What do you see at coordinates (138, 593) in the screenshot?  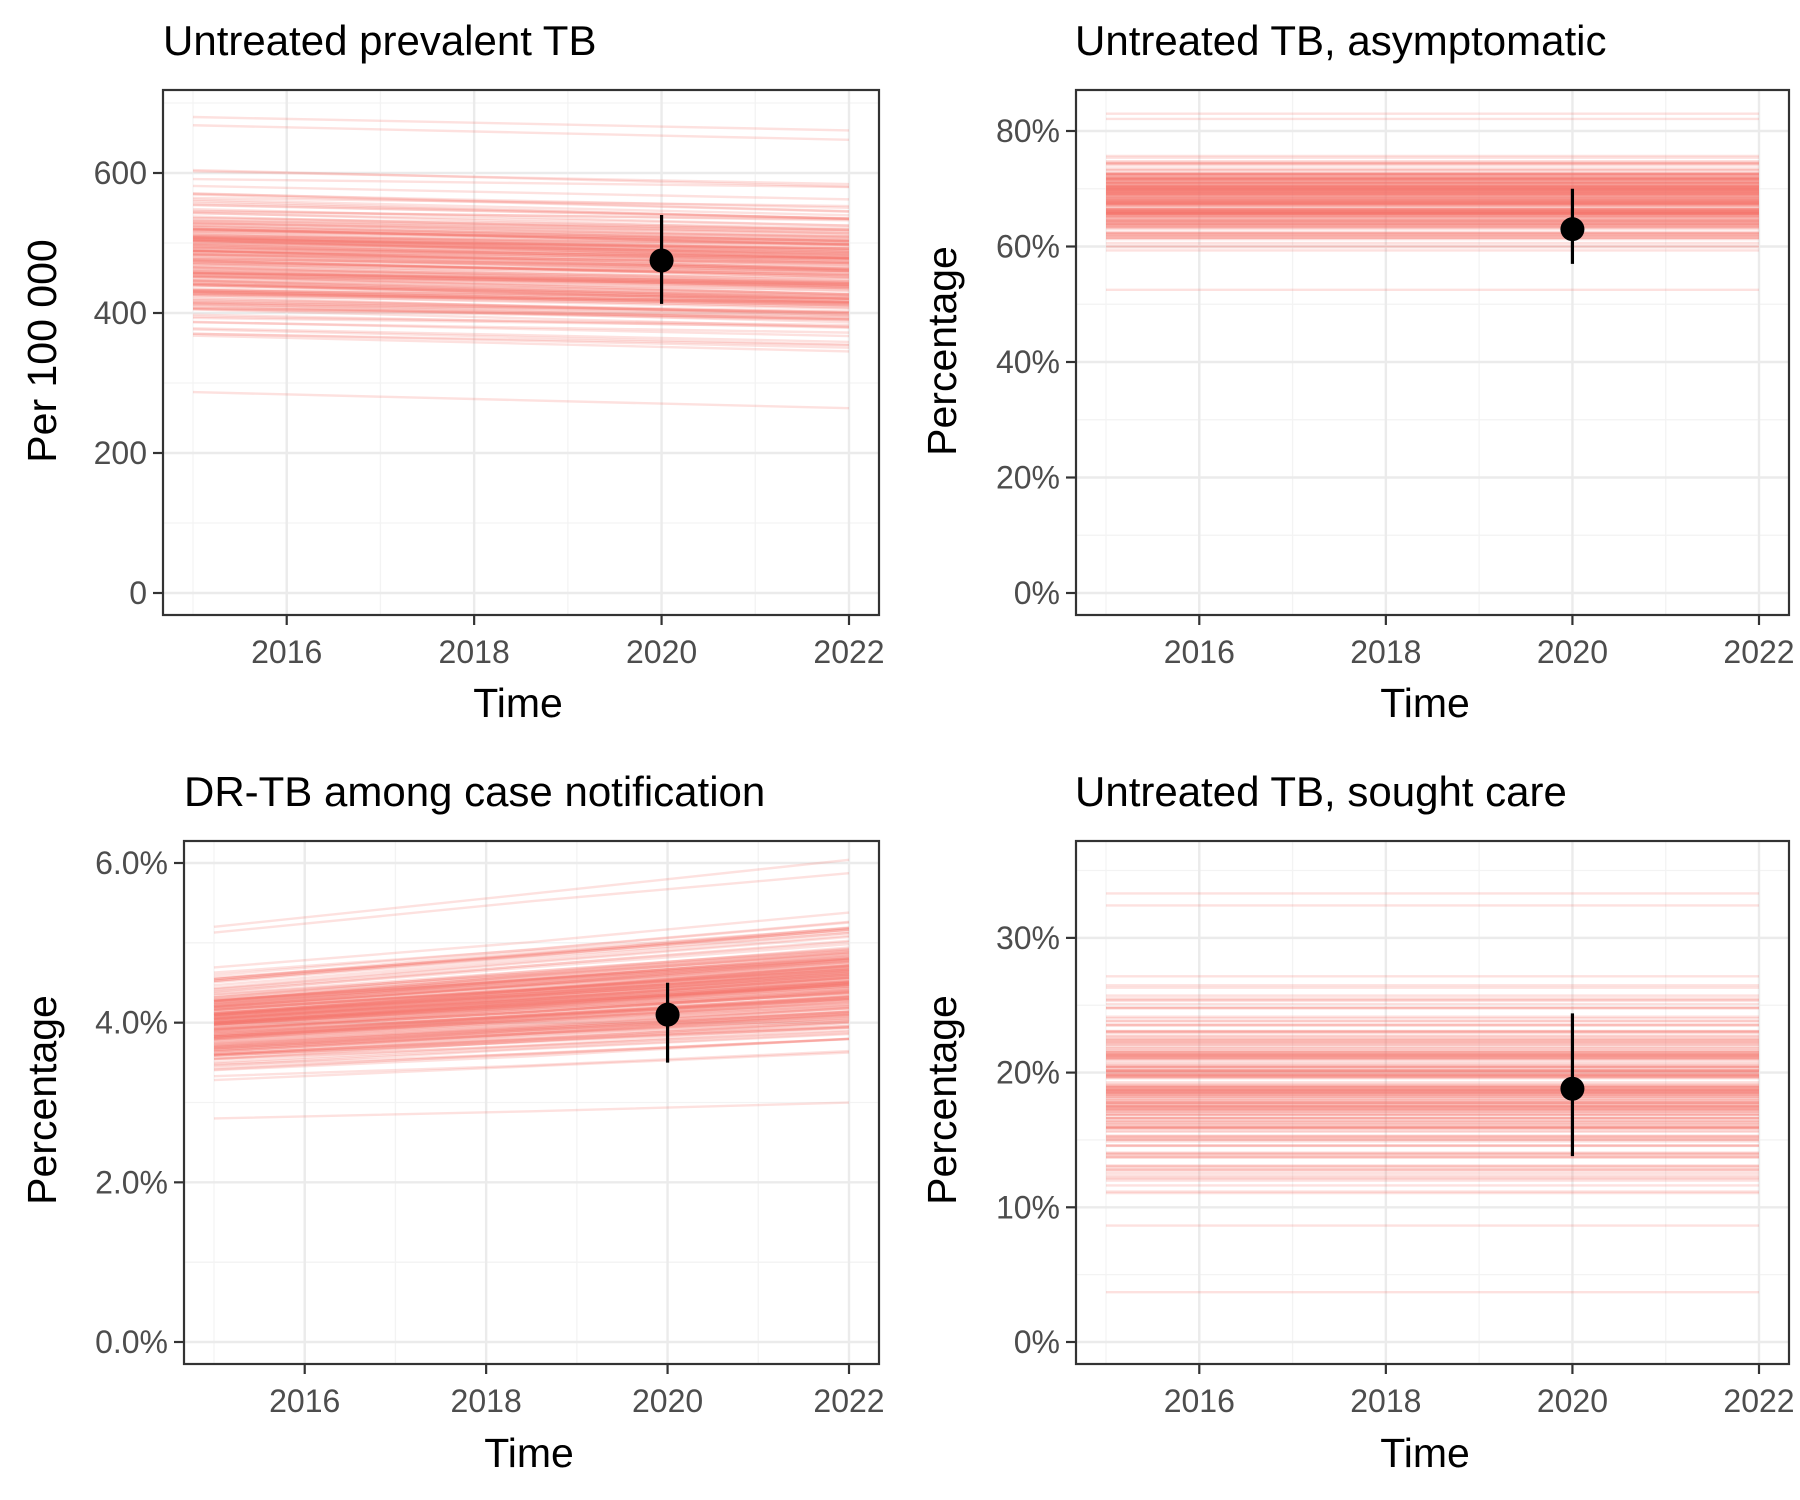 I see `y-tick-label: 0` at bounding box center [138, 593].